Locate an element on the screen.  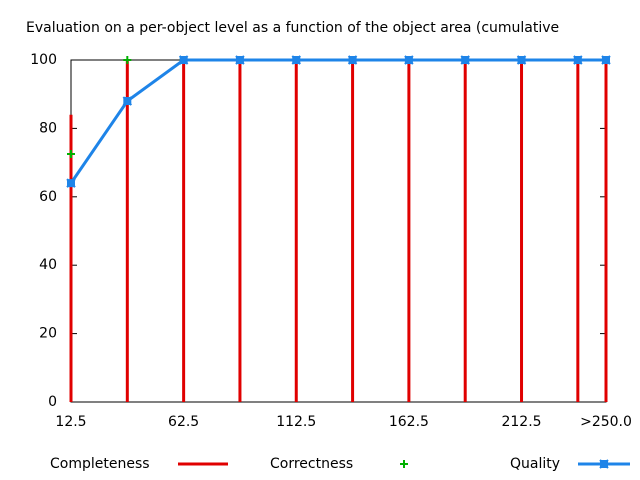
y-tick-label: 20 is located at coordinates (48, 334).